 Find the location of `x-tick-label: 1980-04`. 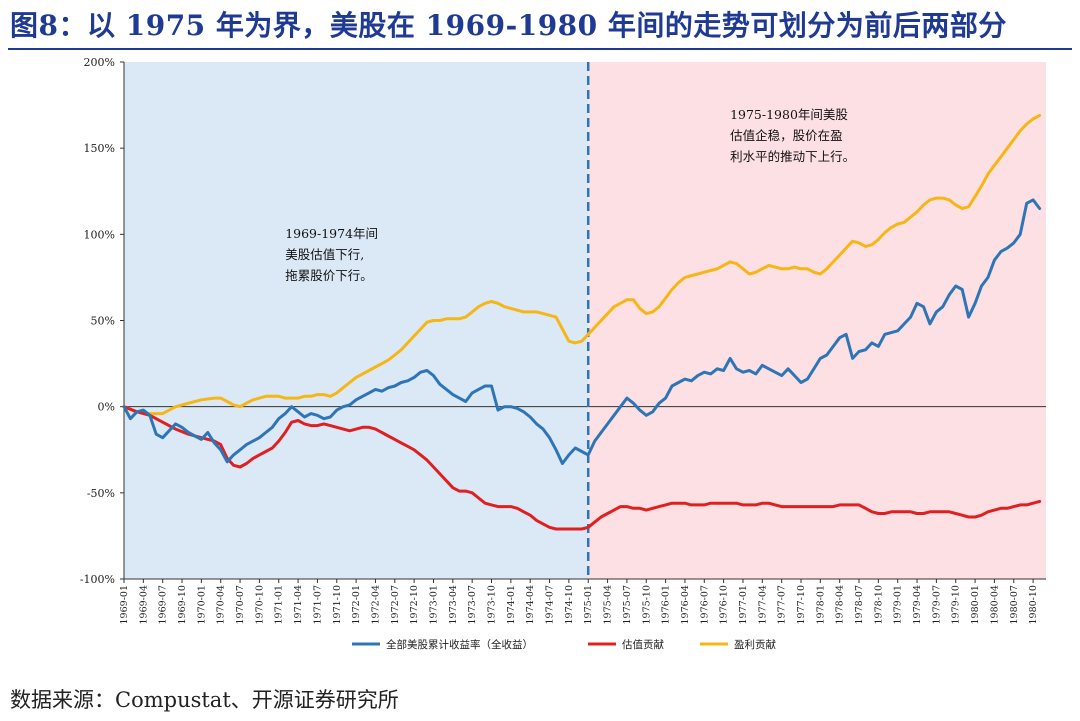

x-tick-label: 1980-04 is located at coordinates (994, 604).